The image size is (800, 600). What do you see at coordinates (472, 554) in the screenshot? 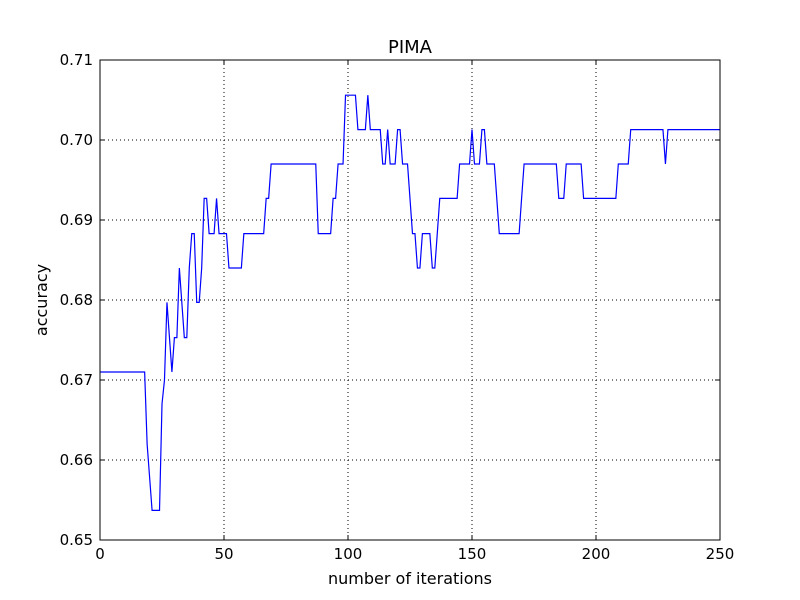
I see `x-tick-label: 150` at bounding box center [472, 554].